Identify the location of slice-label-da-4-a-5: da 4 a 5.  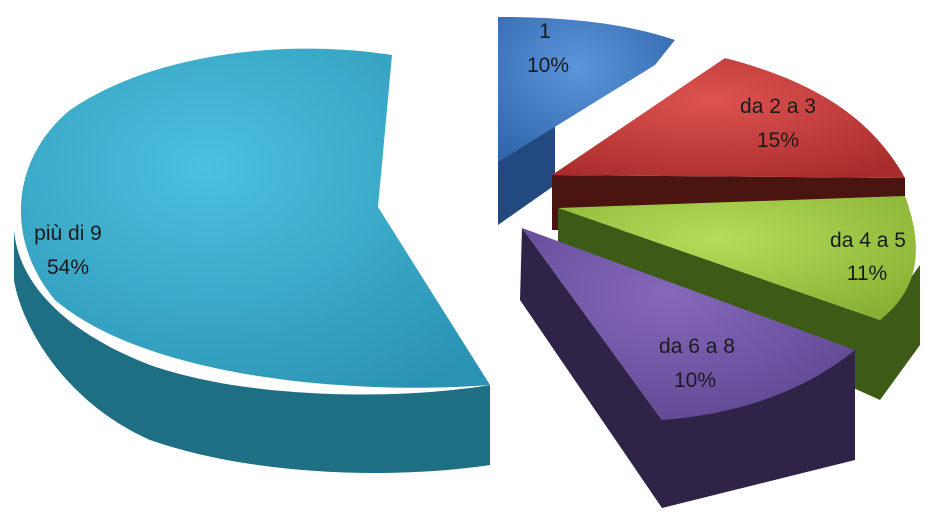
(868, 240).